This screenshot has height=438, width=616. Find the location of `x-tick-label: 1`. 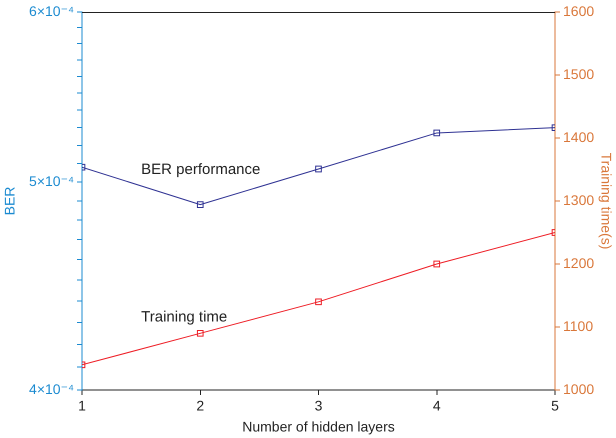

x-tick-label: 1 is located at coordinates (82, 405).